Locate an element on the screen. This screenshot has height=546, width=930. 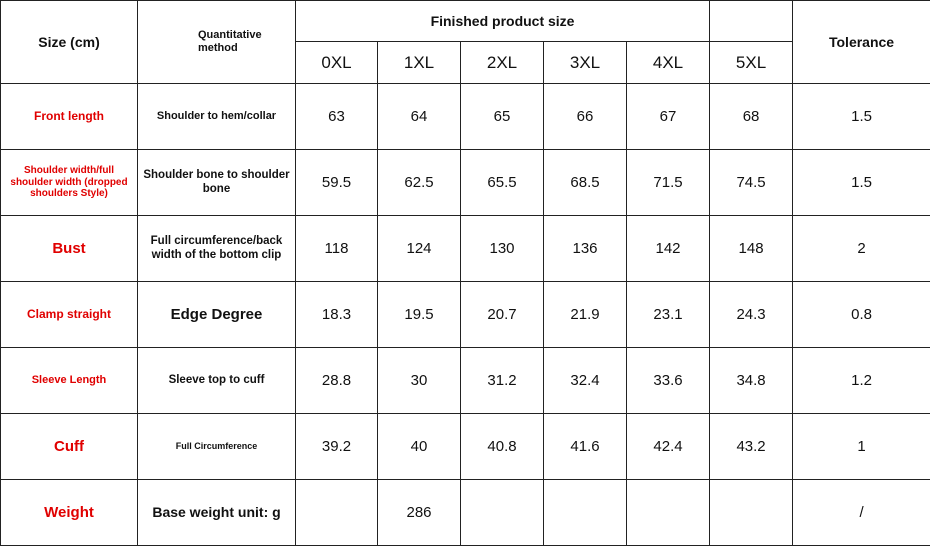
size-label: 5XL is located at coordinates (751, 62).